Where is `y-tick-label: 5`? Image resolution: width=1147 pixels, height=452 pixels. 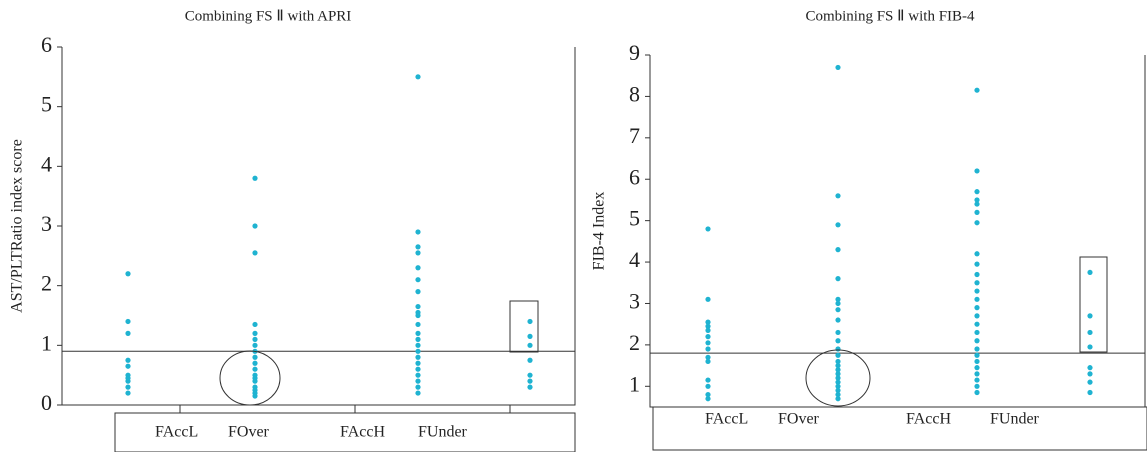
y-tick-label: 5 is located at coordinates (634, 218).